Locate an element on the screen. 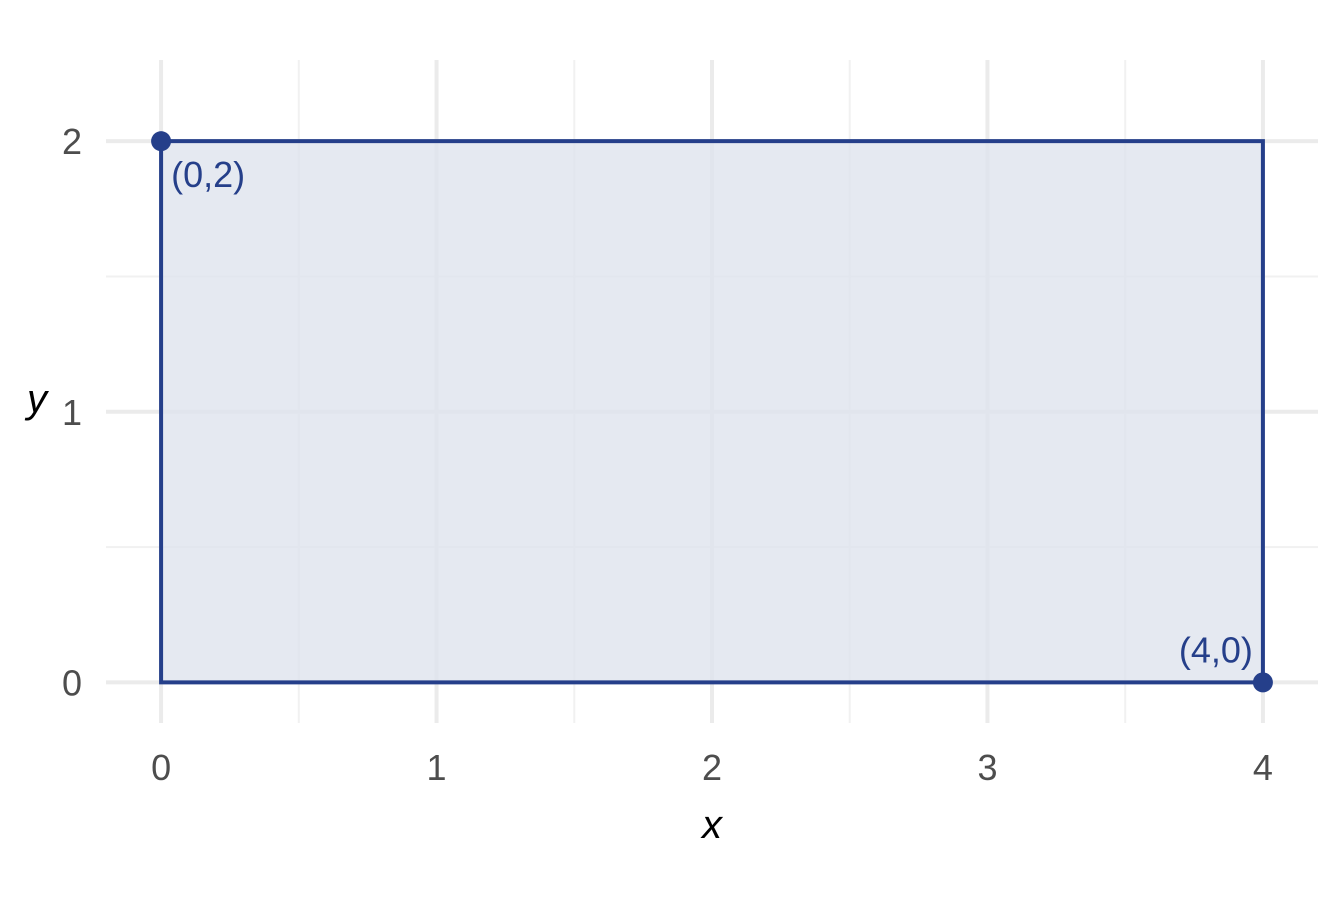 This screenshot has width=1344, height=912. y-tick-labels: 0 1 2 is located at coordinates (72, 412).